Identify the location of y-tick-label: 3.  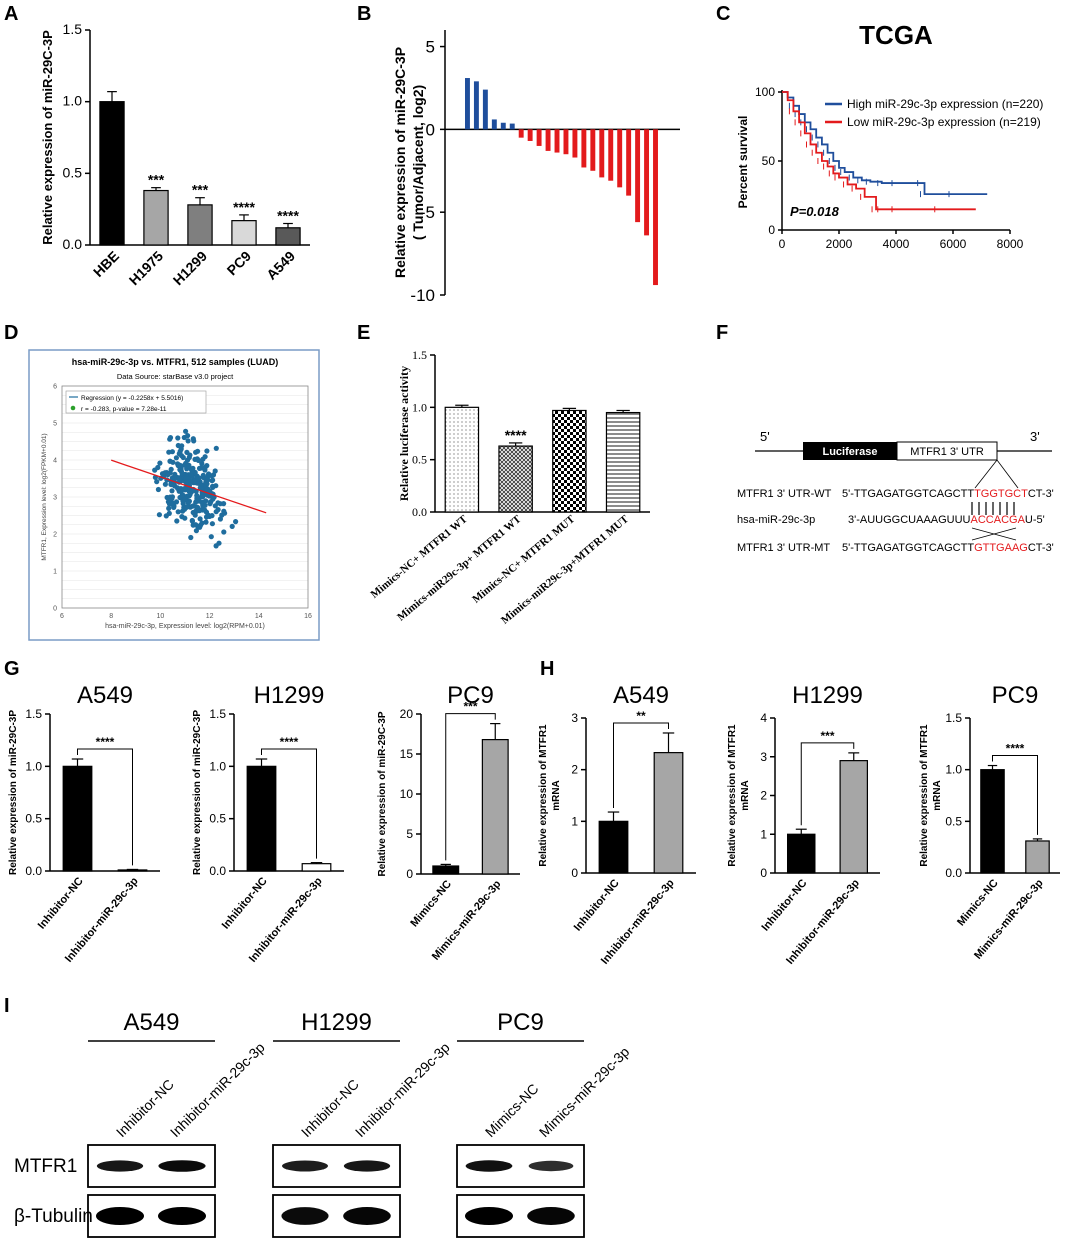
(55, 498).